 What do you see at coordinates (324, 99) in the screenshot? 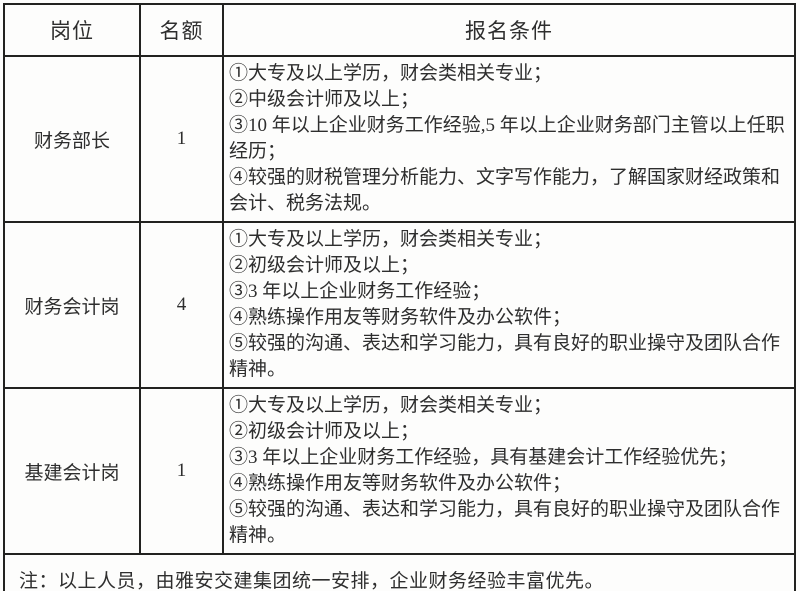
I see `condition-line: ②中级会计师及以上；` at bounding box center [324, 99].